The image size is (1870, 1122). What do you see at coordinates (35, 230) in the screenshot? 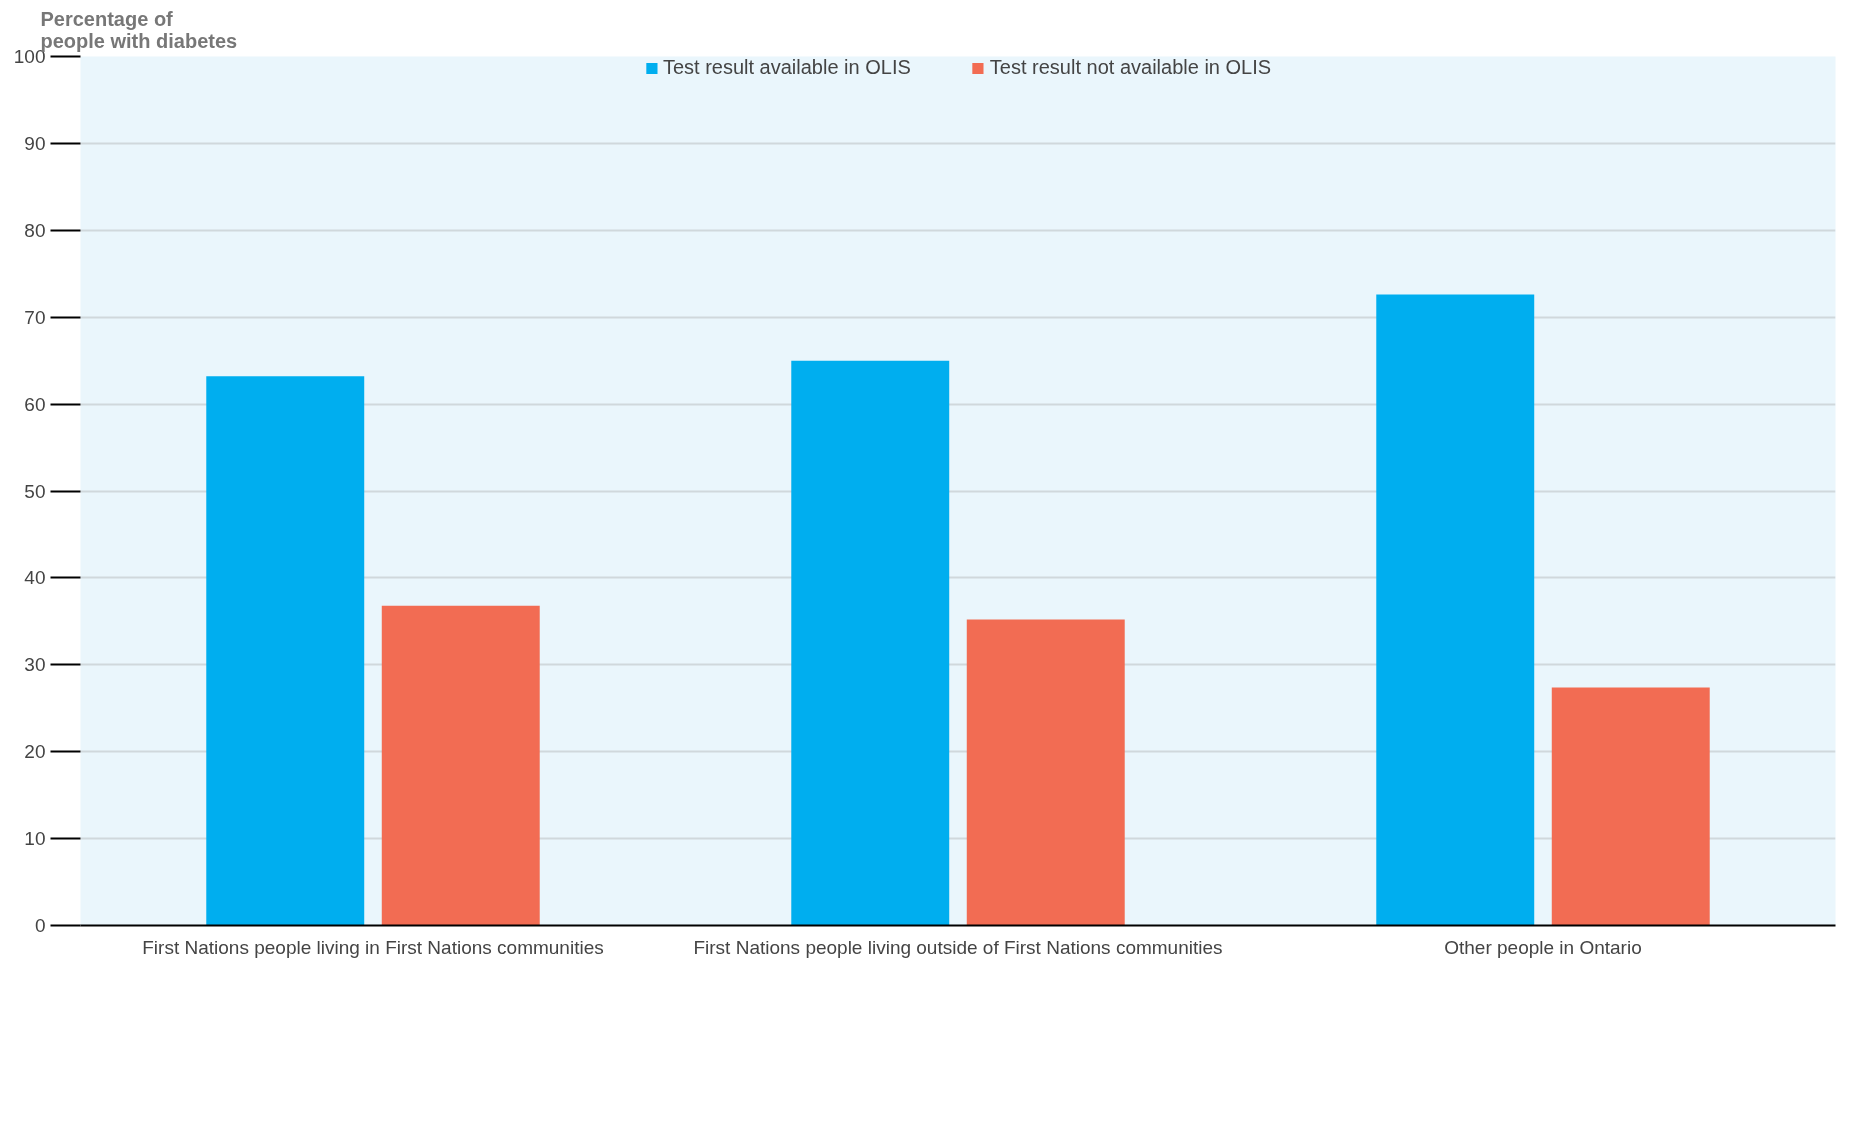
I see `y-tick-label: 80` at bounding box center [35, 230].